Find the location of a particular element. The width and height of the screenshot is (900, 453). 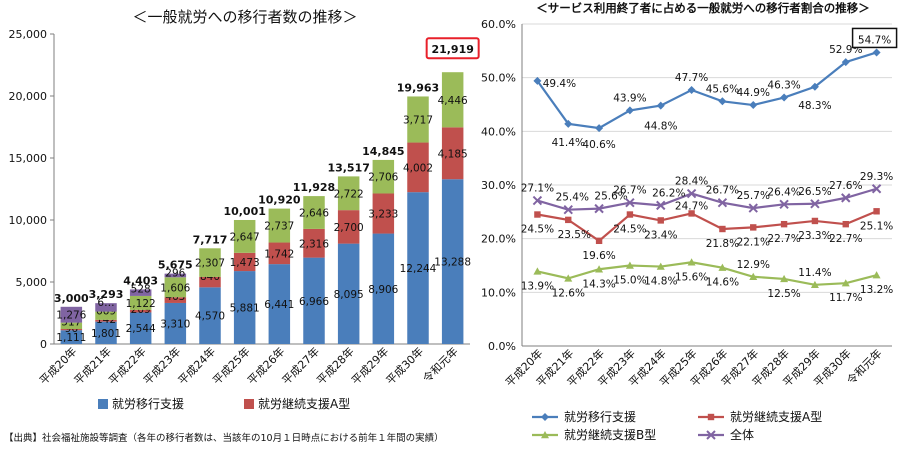

line-chart-title: ＜サービス利用終了者に占める一般就労への移行者割合の推移＞ is located at coordinates (703, 8).